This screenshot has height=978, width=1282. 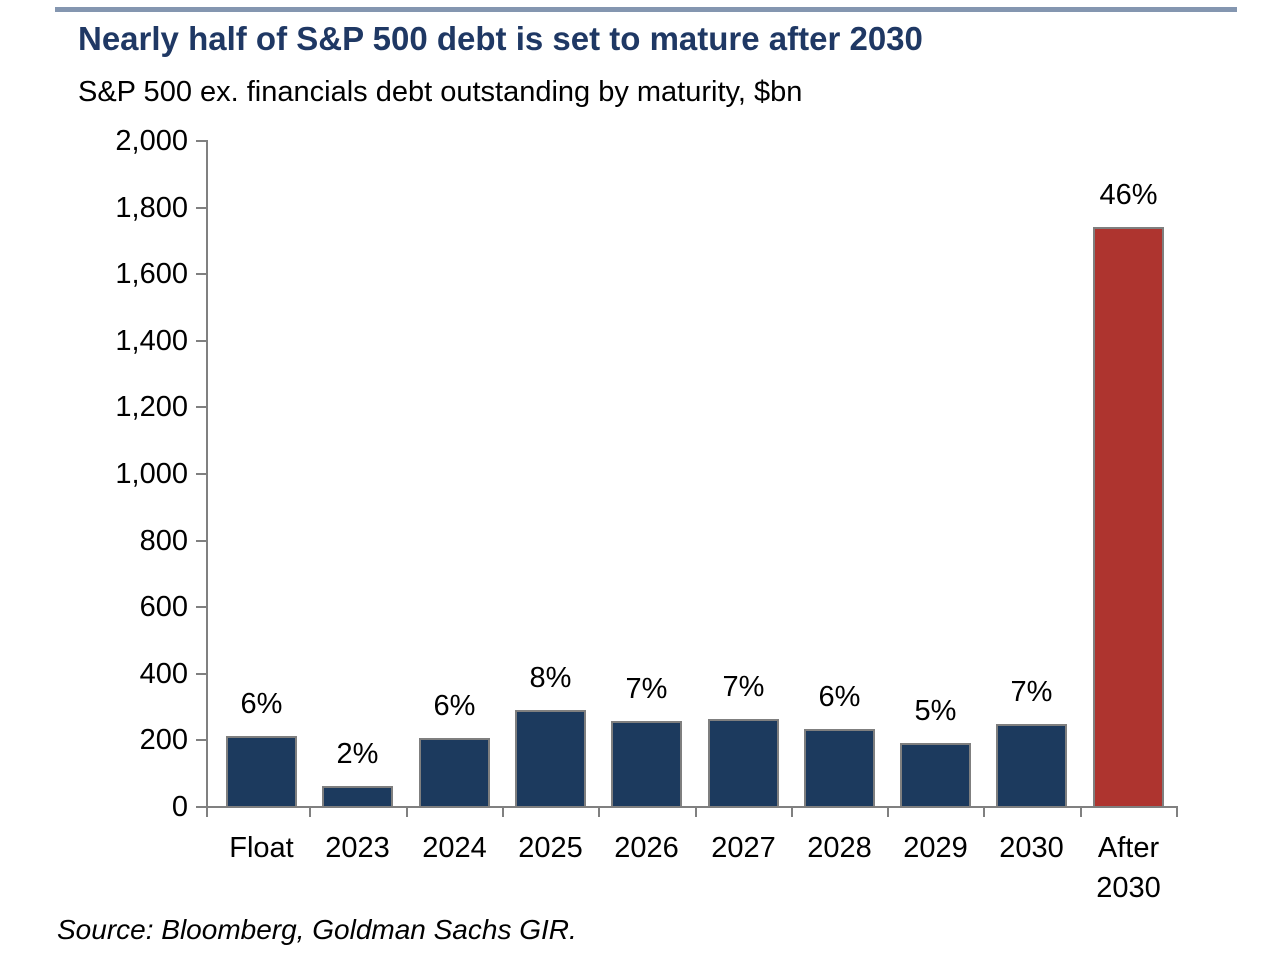 What do you see at coordinates (550, 848) in the screenshot?
I see `x-tick-label: 2025` at bounding box center [550, 848].